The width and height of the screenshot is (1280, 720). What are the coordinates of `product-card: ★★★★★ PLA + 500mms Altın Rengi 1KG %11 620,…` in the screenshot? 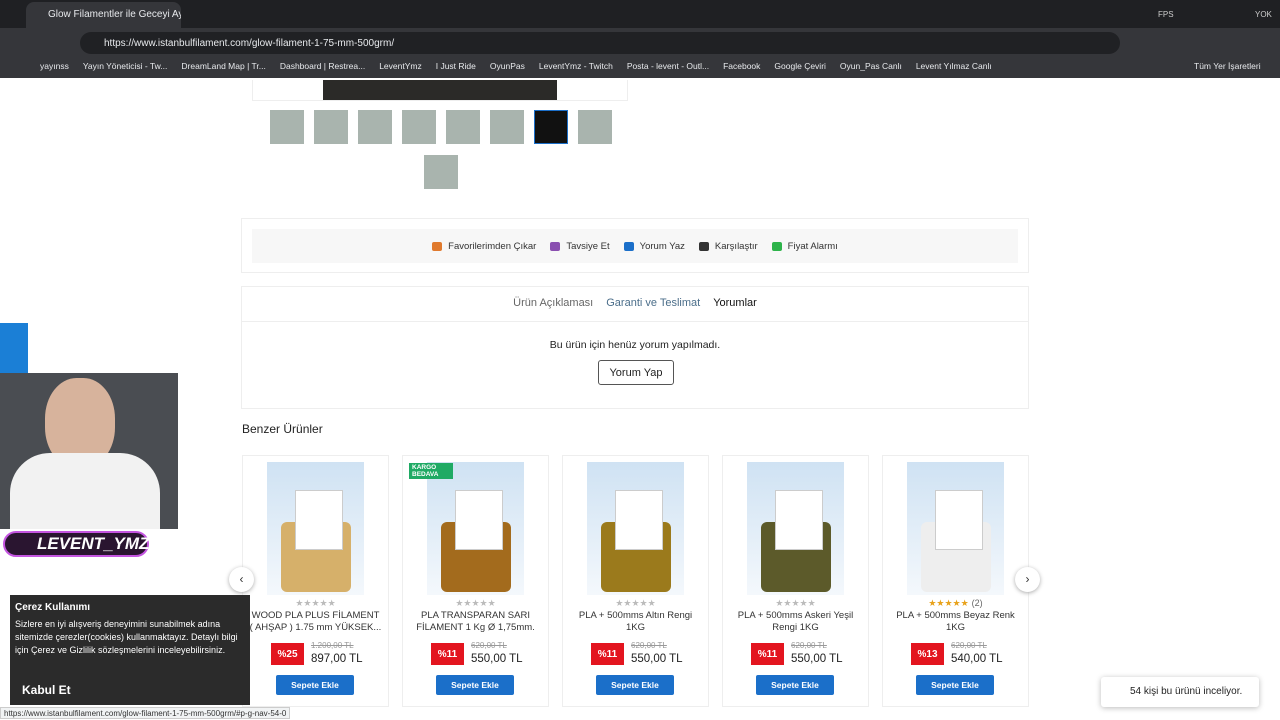 It's located at (635, 581).